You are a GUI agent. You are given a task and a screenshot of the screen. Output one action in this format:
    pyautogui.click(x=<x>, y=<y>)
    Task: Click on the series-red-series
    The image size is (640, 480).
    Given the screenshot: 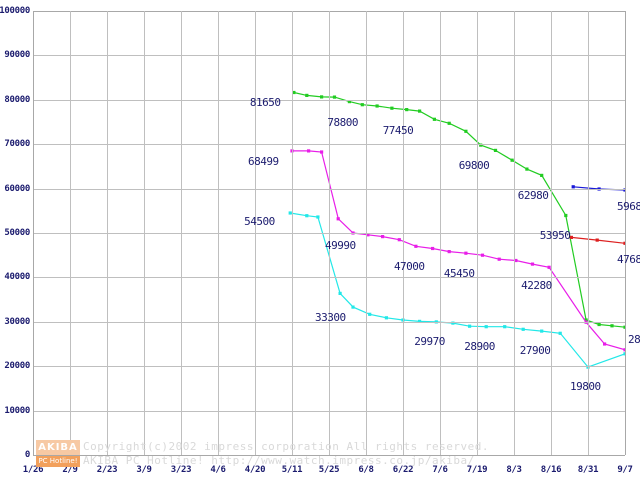 What is the action you would take?
    pyautogui.click(x=597, y=240)
    